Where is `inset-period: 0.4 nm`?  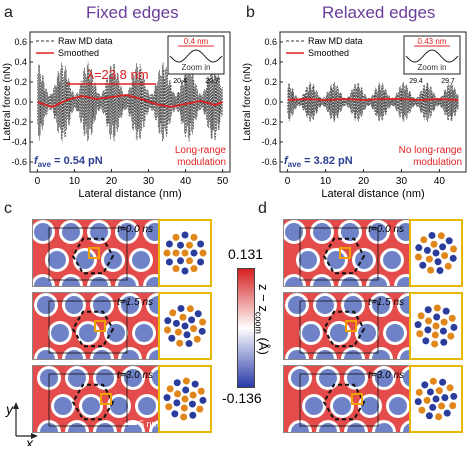
inset-period: 0.4 nm is located at coordinates (196, 41).